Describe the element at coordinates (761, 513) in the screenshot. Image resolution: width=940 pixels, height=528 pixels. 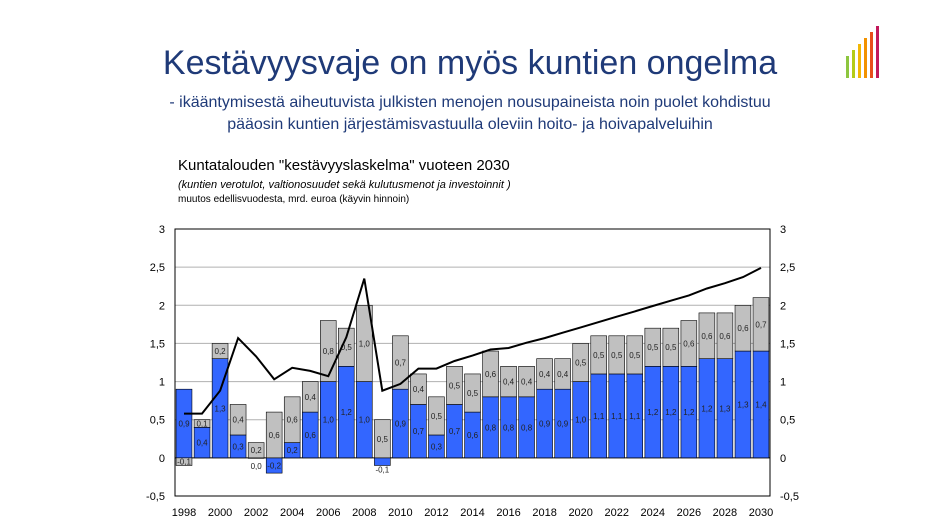
I see `x-tick-label: 2030` at that location.